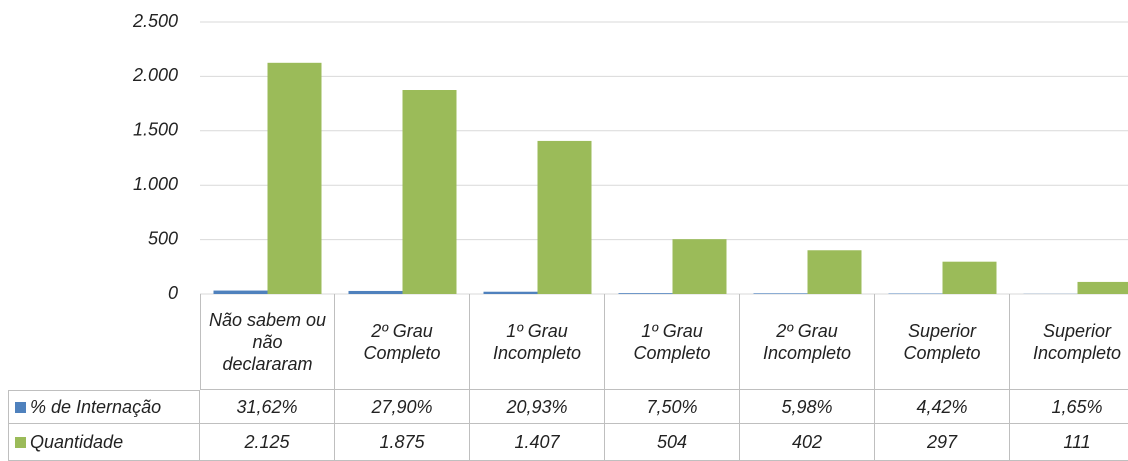 This screenshot has width=1128, height=461. What do you see at coordinates (807, 442) in the screenshot?
I see `value-cell: 402` at bounding box center [807, 442].